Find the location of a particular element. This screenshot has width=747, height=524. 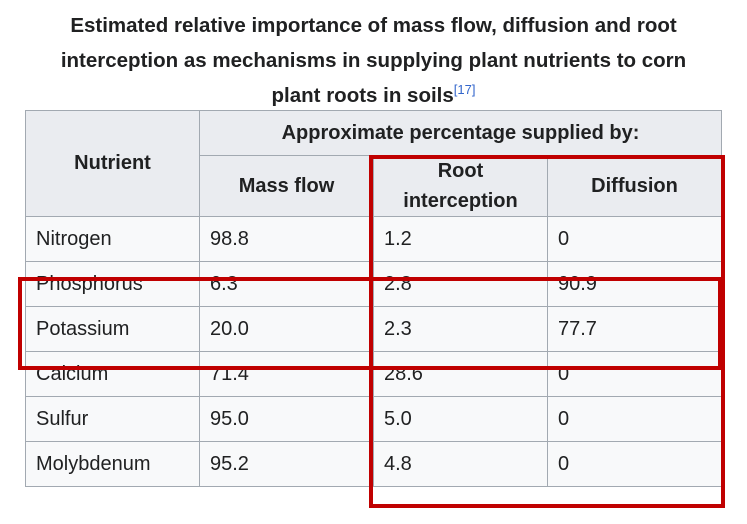

cell-mass-flow: 20.0 is located at coordinates (286, 329).